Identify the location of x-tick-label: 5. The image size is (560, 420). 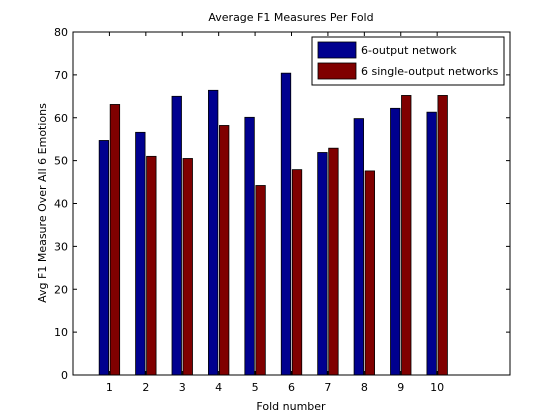
(255, 387).